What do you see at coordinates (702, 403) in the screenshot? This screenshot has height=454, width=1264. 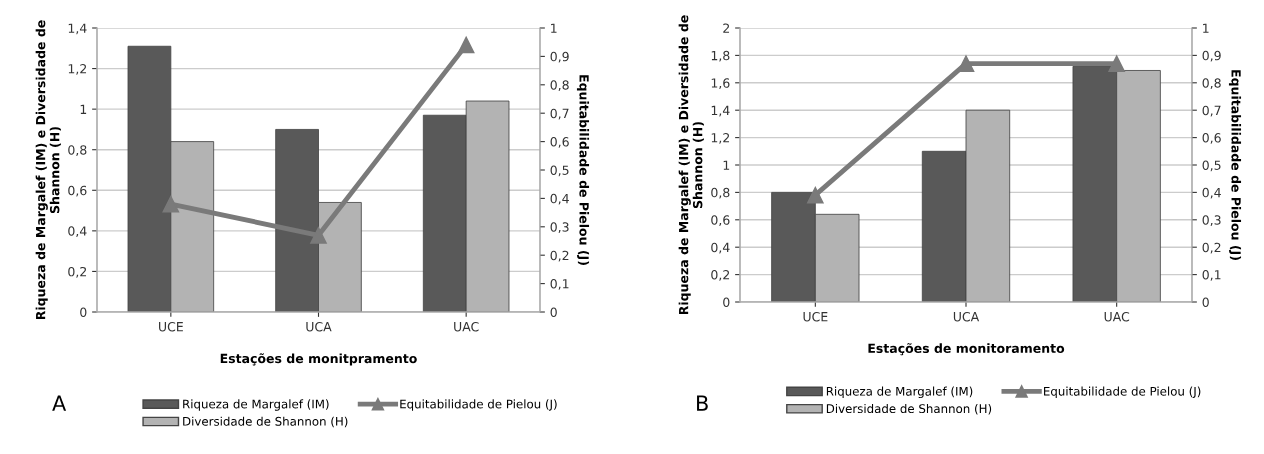 I see `text: B` at bounding box center [702, 403].